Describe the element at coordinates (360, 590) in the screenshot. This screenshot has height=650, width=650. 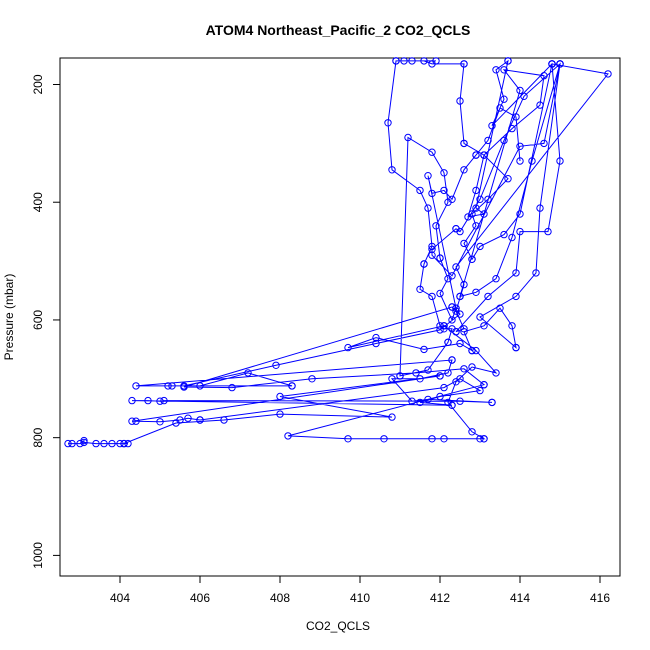
I see `x-axis: 404 406 408 410 412 414 416` at that location.